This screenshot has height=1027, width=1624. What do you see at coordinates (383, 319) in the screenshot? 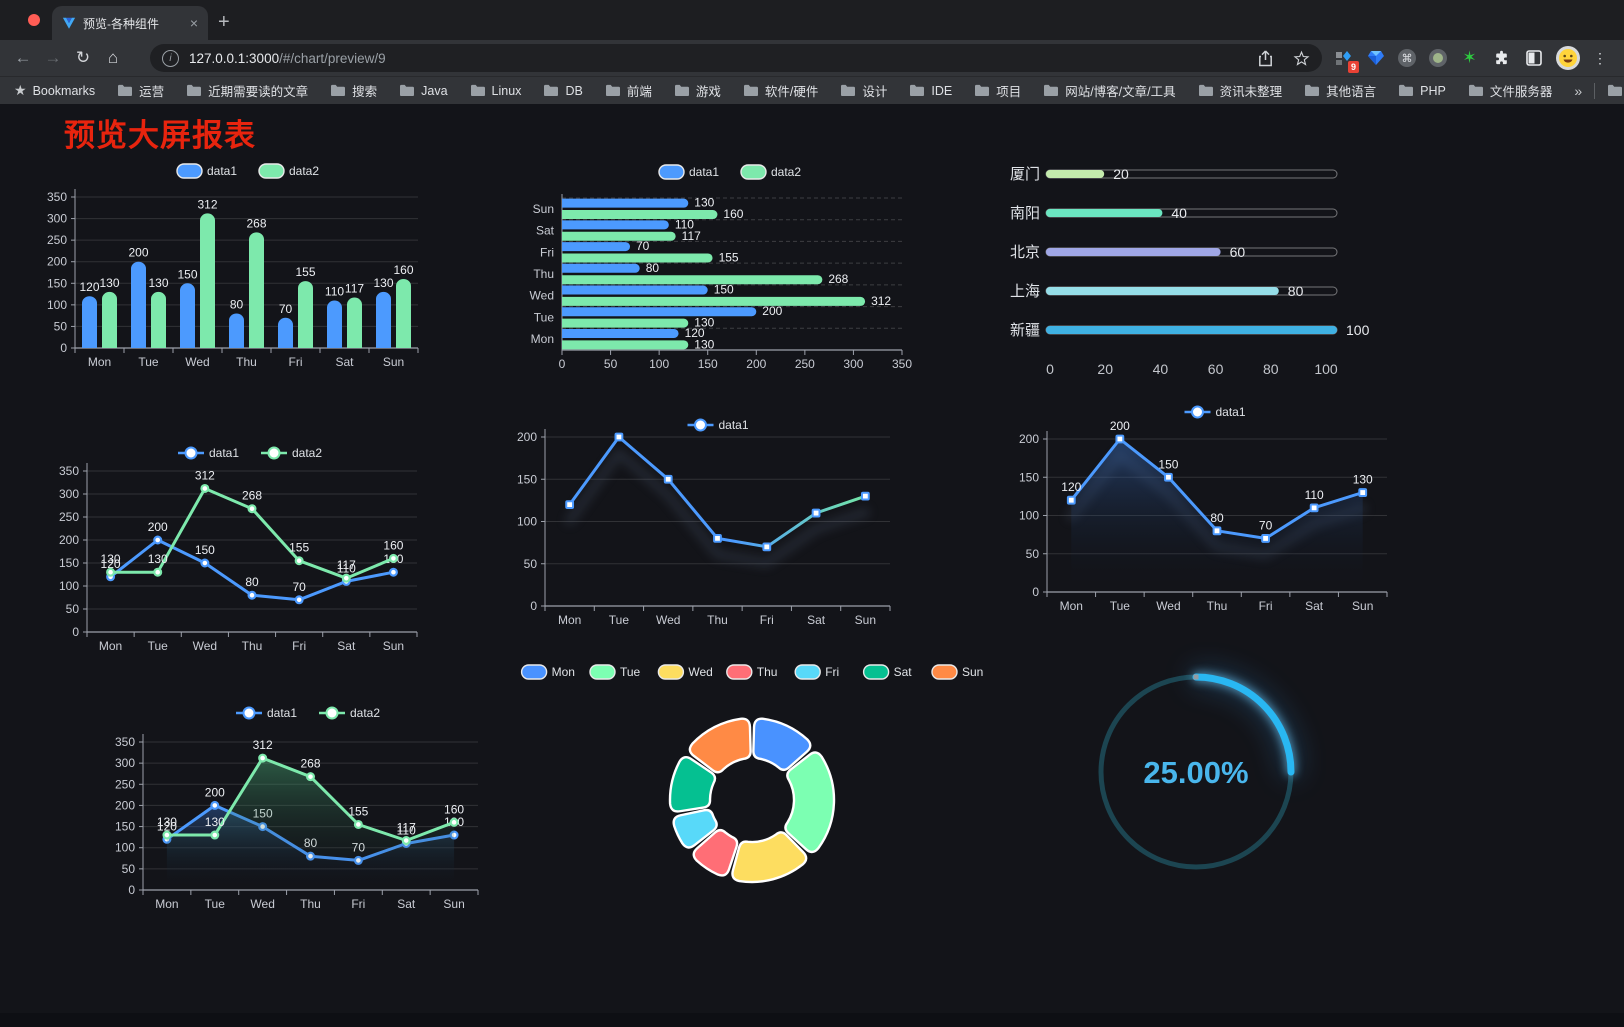
I see `bar-data1-Sun` at bounding box center [383, 319].